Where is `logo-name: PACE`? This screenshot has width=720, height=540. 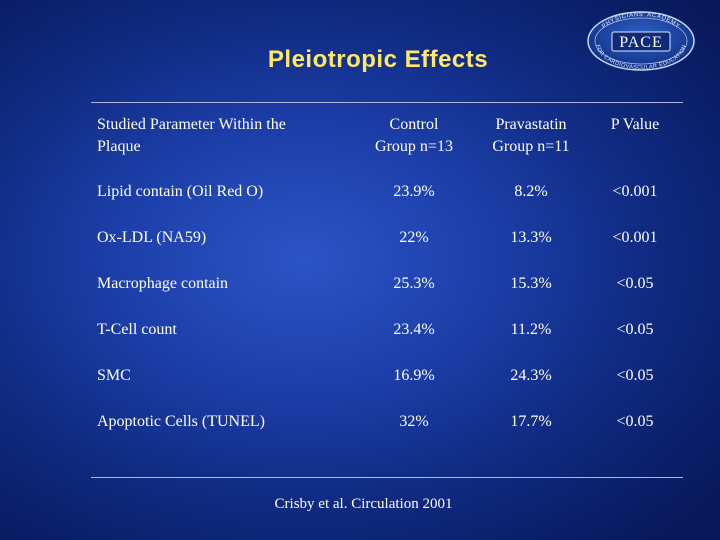
logo-name: PACE is located at coordinates (640, 42).